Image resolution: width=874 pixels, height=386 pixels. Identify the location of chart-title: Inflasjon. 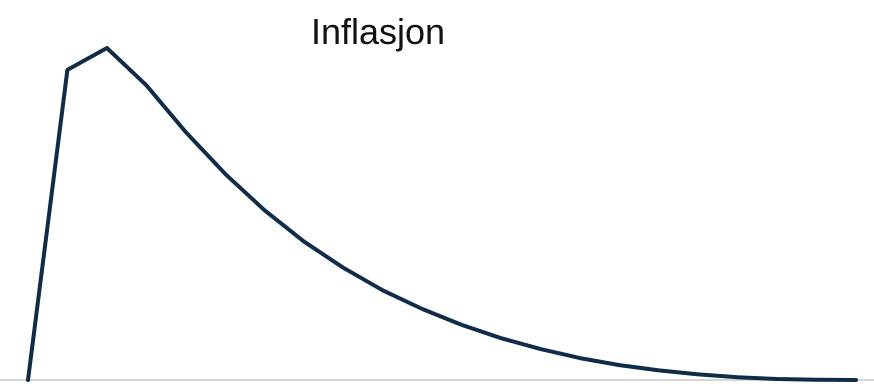
(378, 31).